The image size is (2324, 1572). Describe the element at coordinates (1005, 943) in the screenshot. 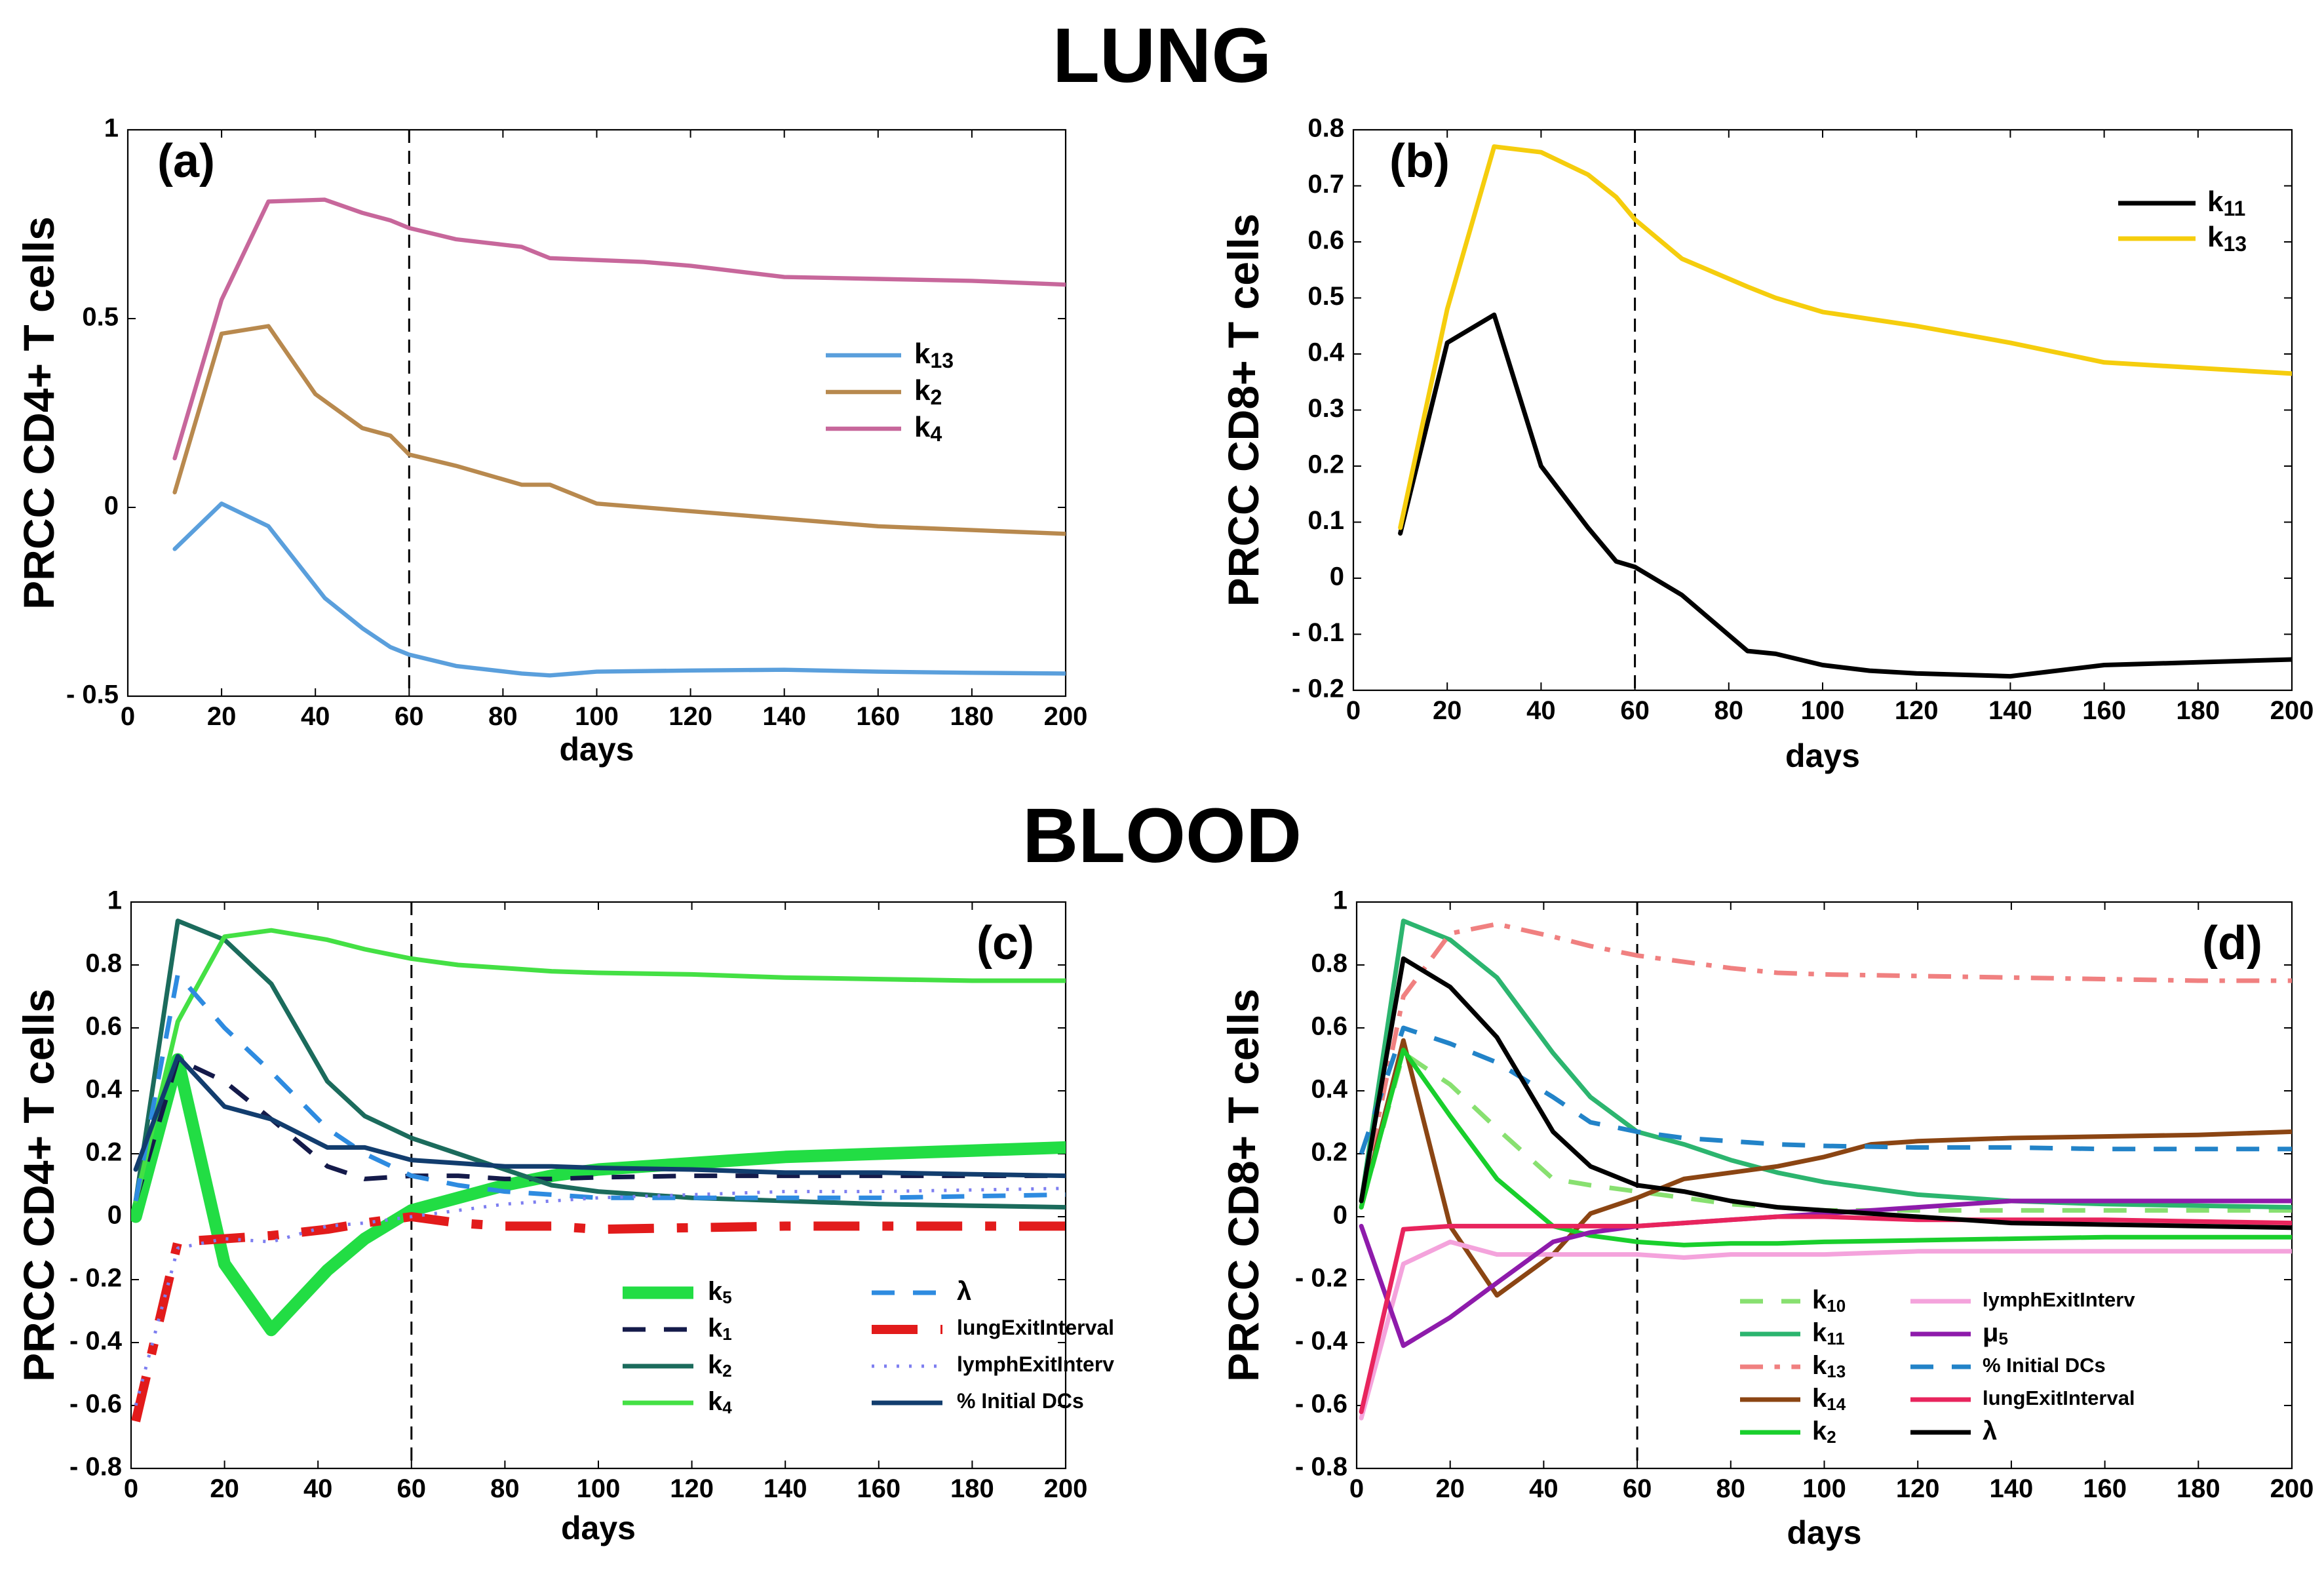

I see `panel-label: (c)` at that location.